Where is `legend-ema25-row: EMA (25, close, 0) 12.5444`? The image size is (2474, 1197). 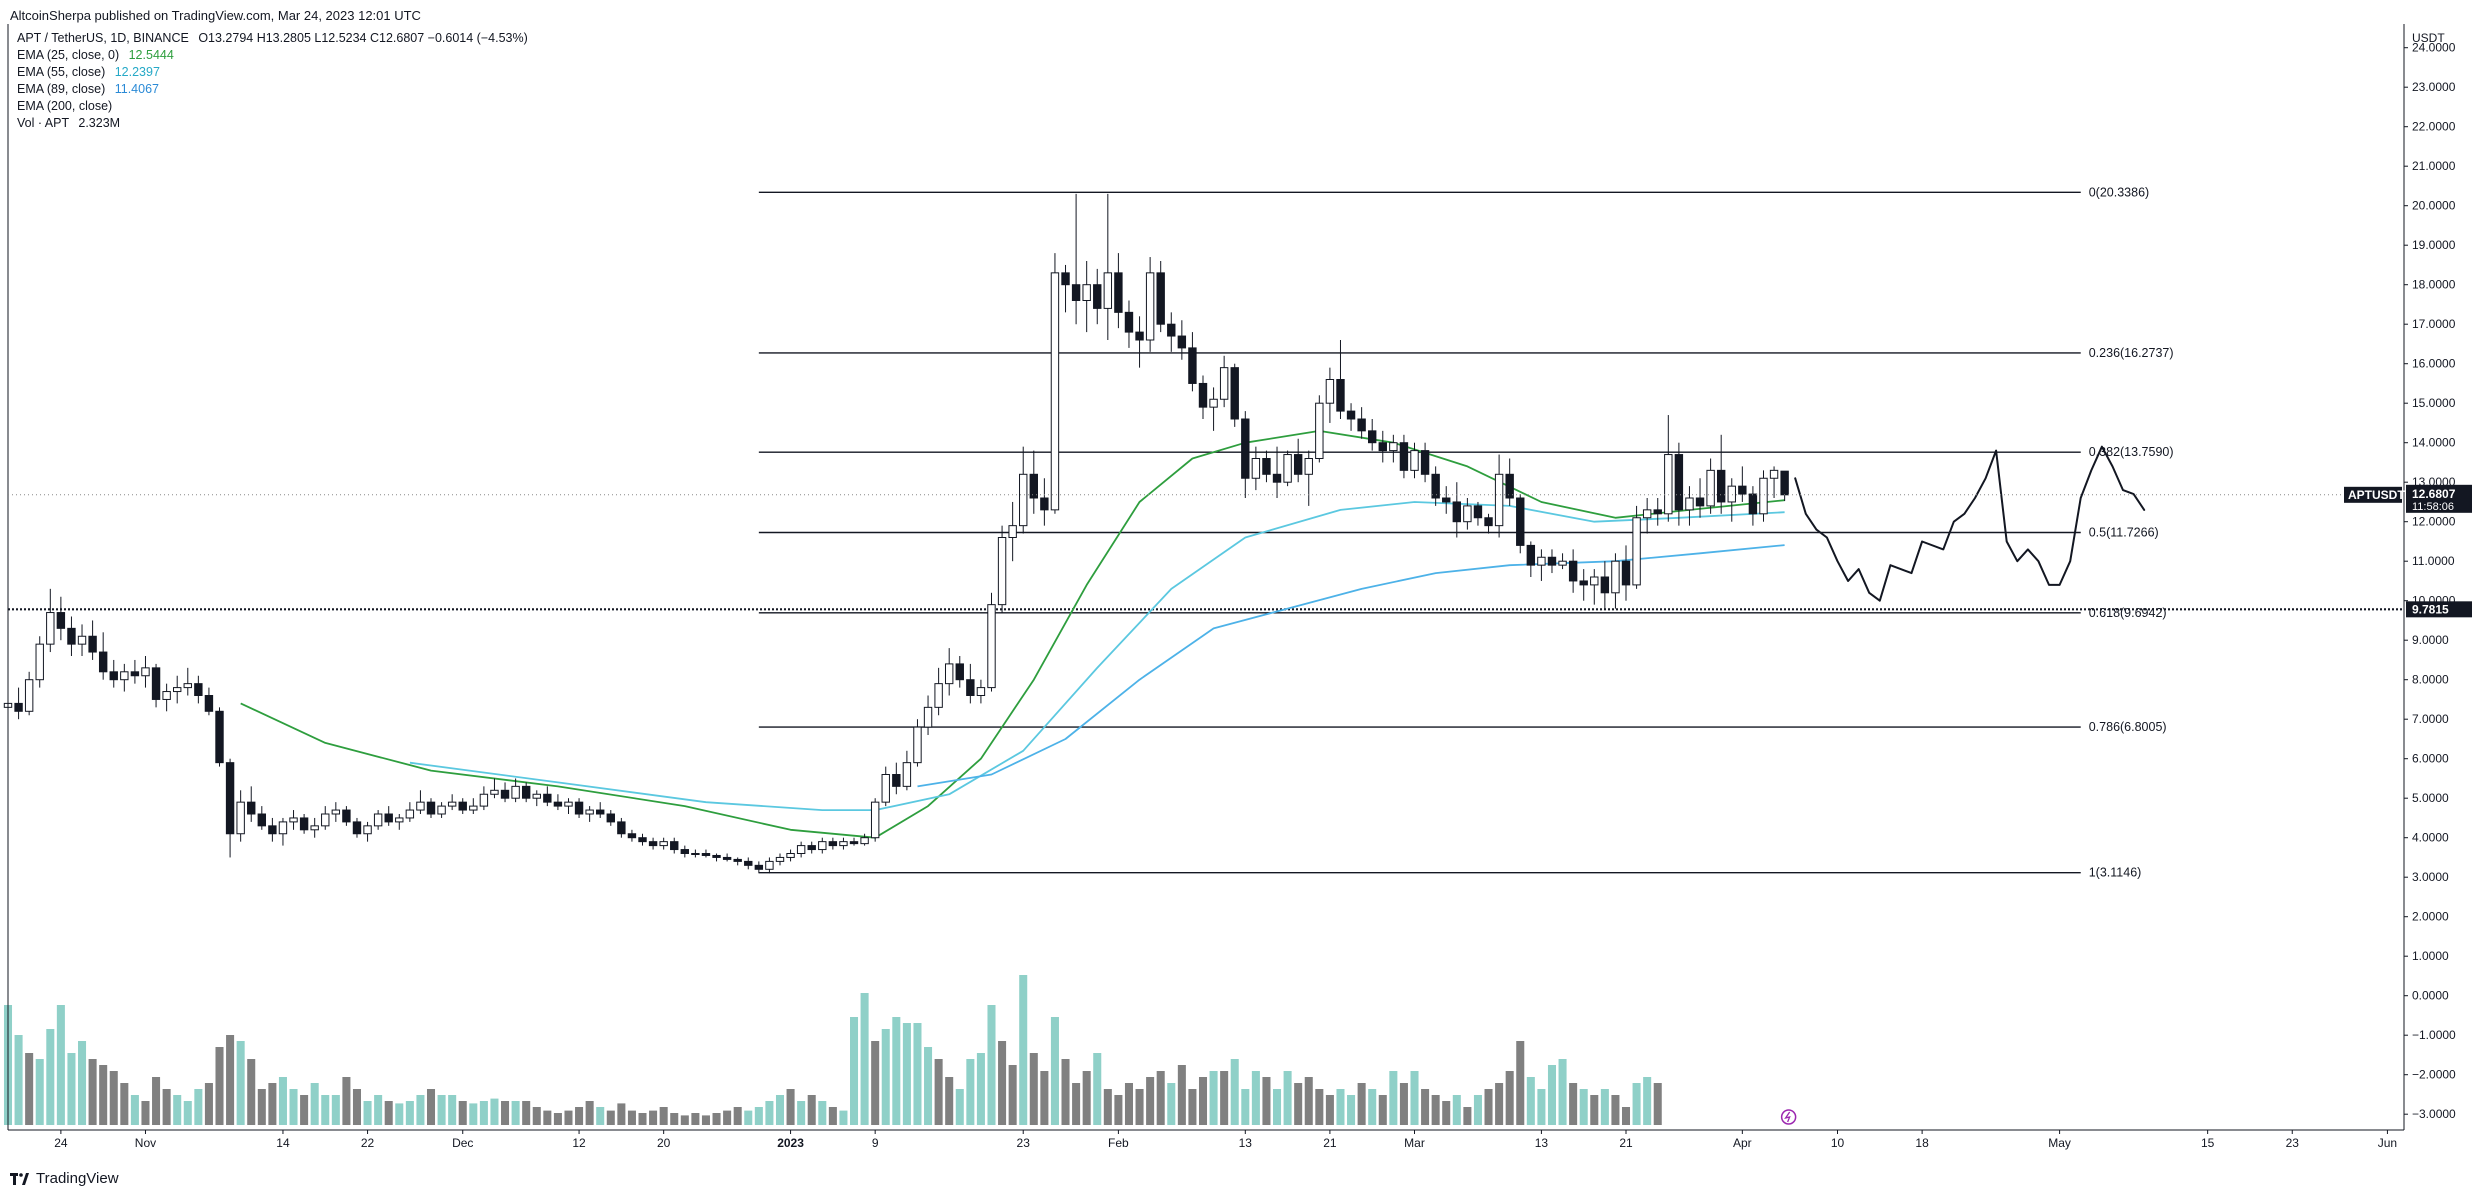
legend-ema25-row: EMA (25, close, 0) 12.5444 is located at coordinates (272, 55).